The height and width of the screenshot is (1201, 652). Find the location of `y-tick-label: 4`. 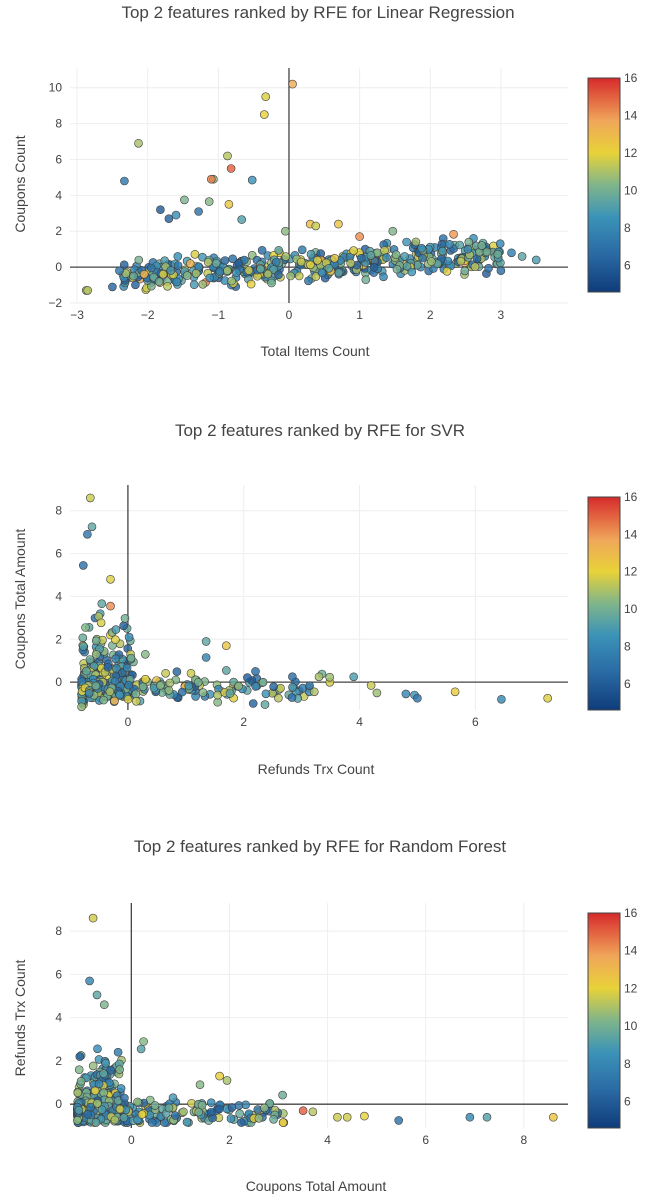

y-tick-label: 4 is located at coordinates (58, 596).